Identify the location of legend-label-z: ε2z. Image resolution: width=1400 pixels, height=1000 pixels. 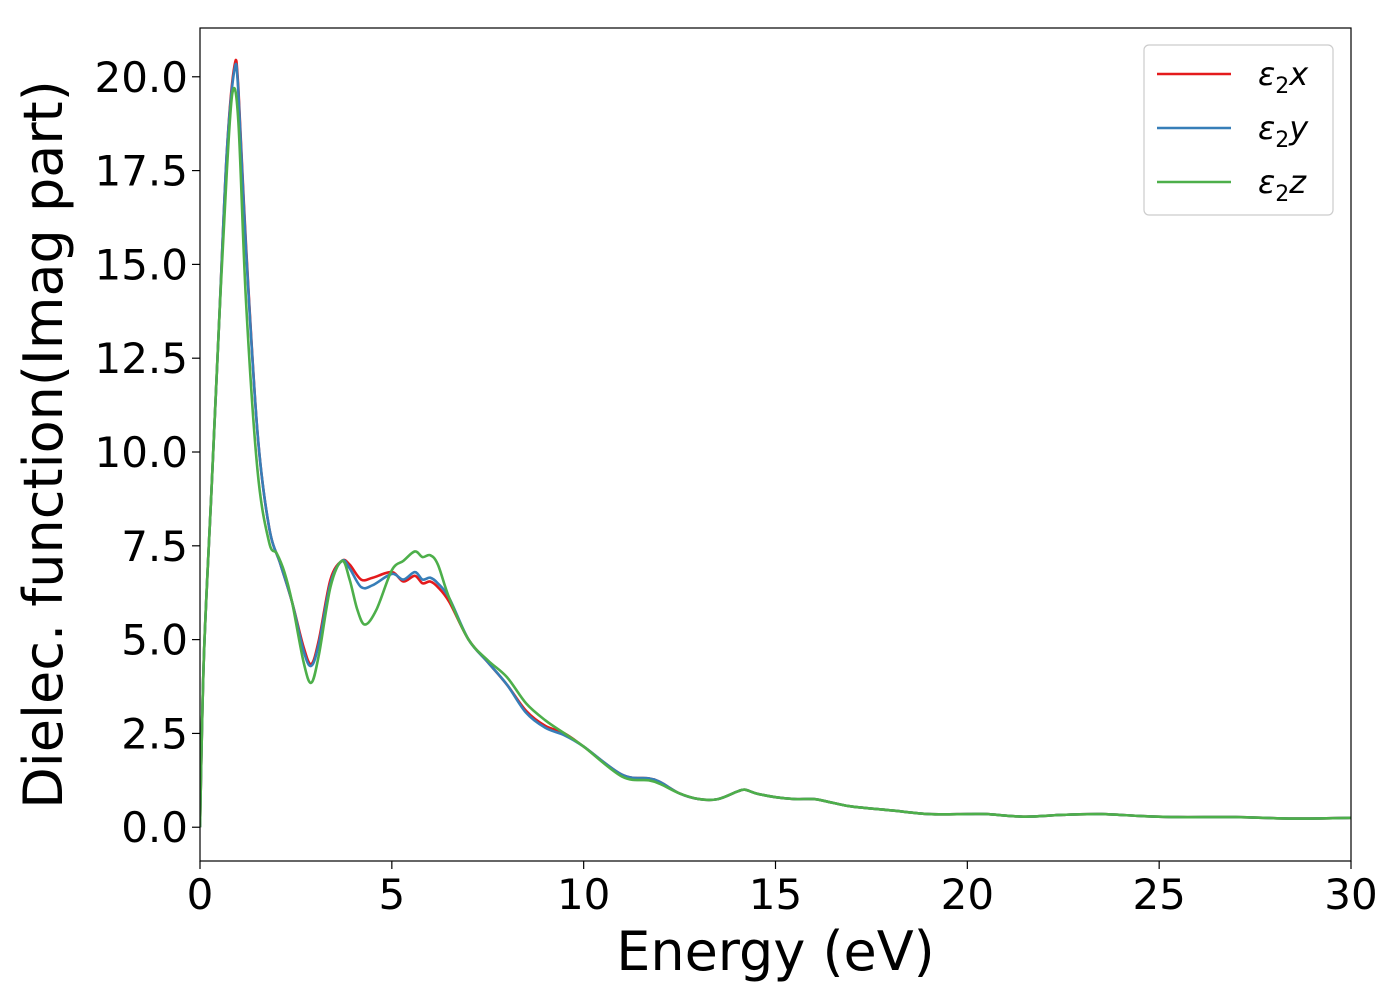
(1282, 185).